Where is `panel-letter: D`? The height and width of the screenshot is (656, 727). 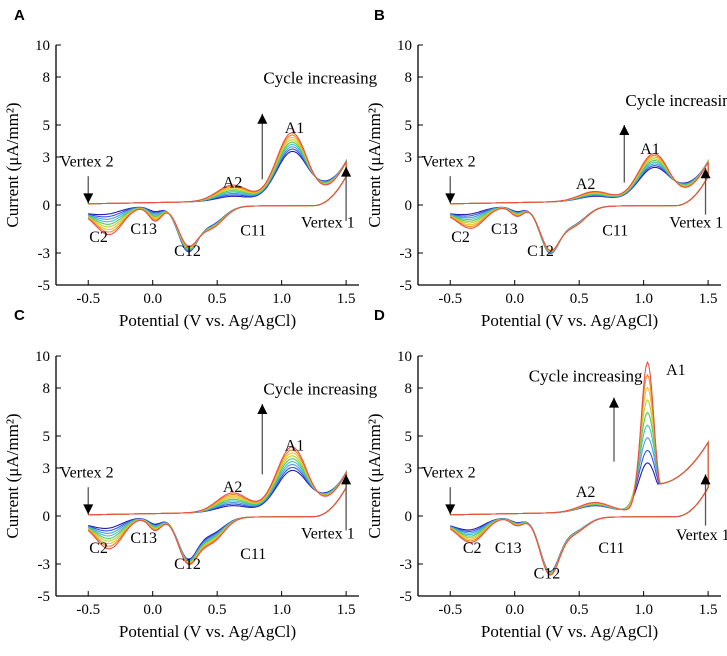 panel-letter: D is located at coordinates (379, 315).